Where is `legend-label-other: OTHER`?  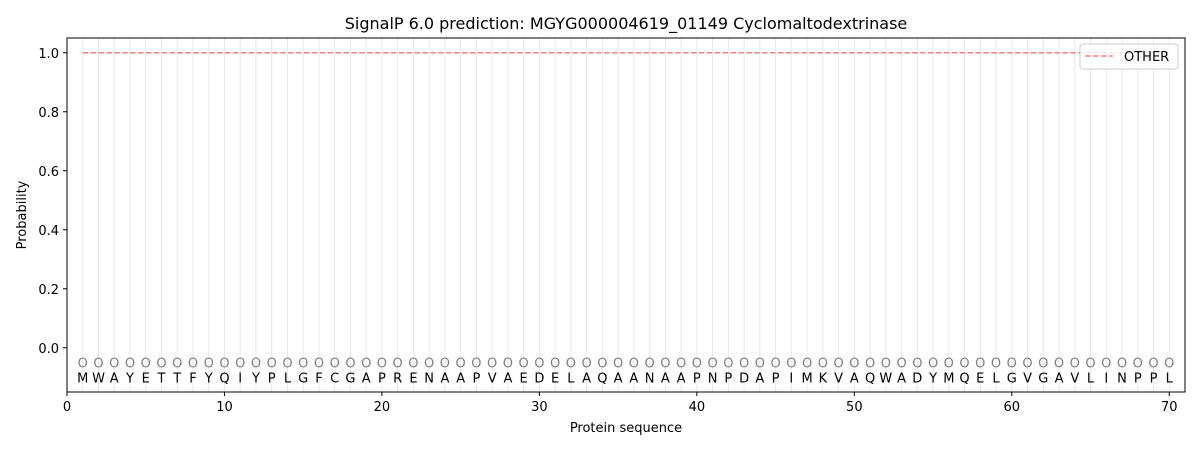
legend-label-other: OTHER is located at coordinates (1146, 57).